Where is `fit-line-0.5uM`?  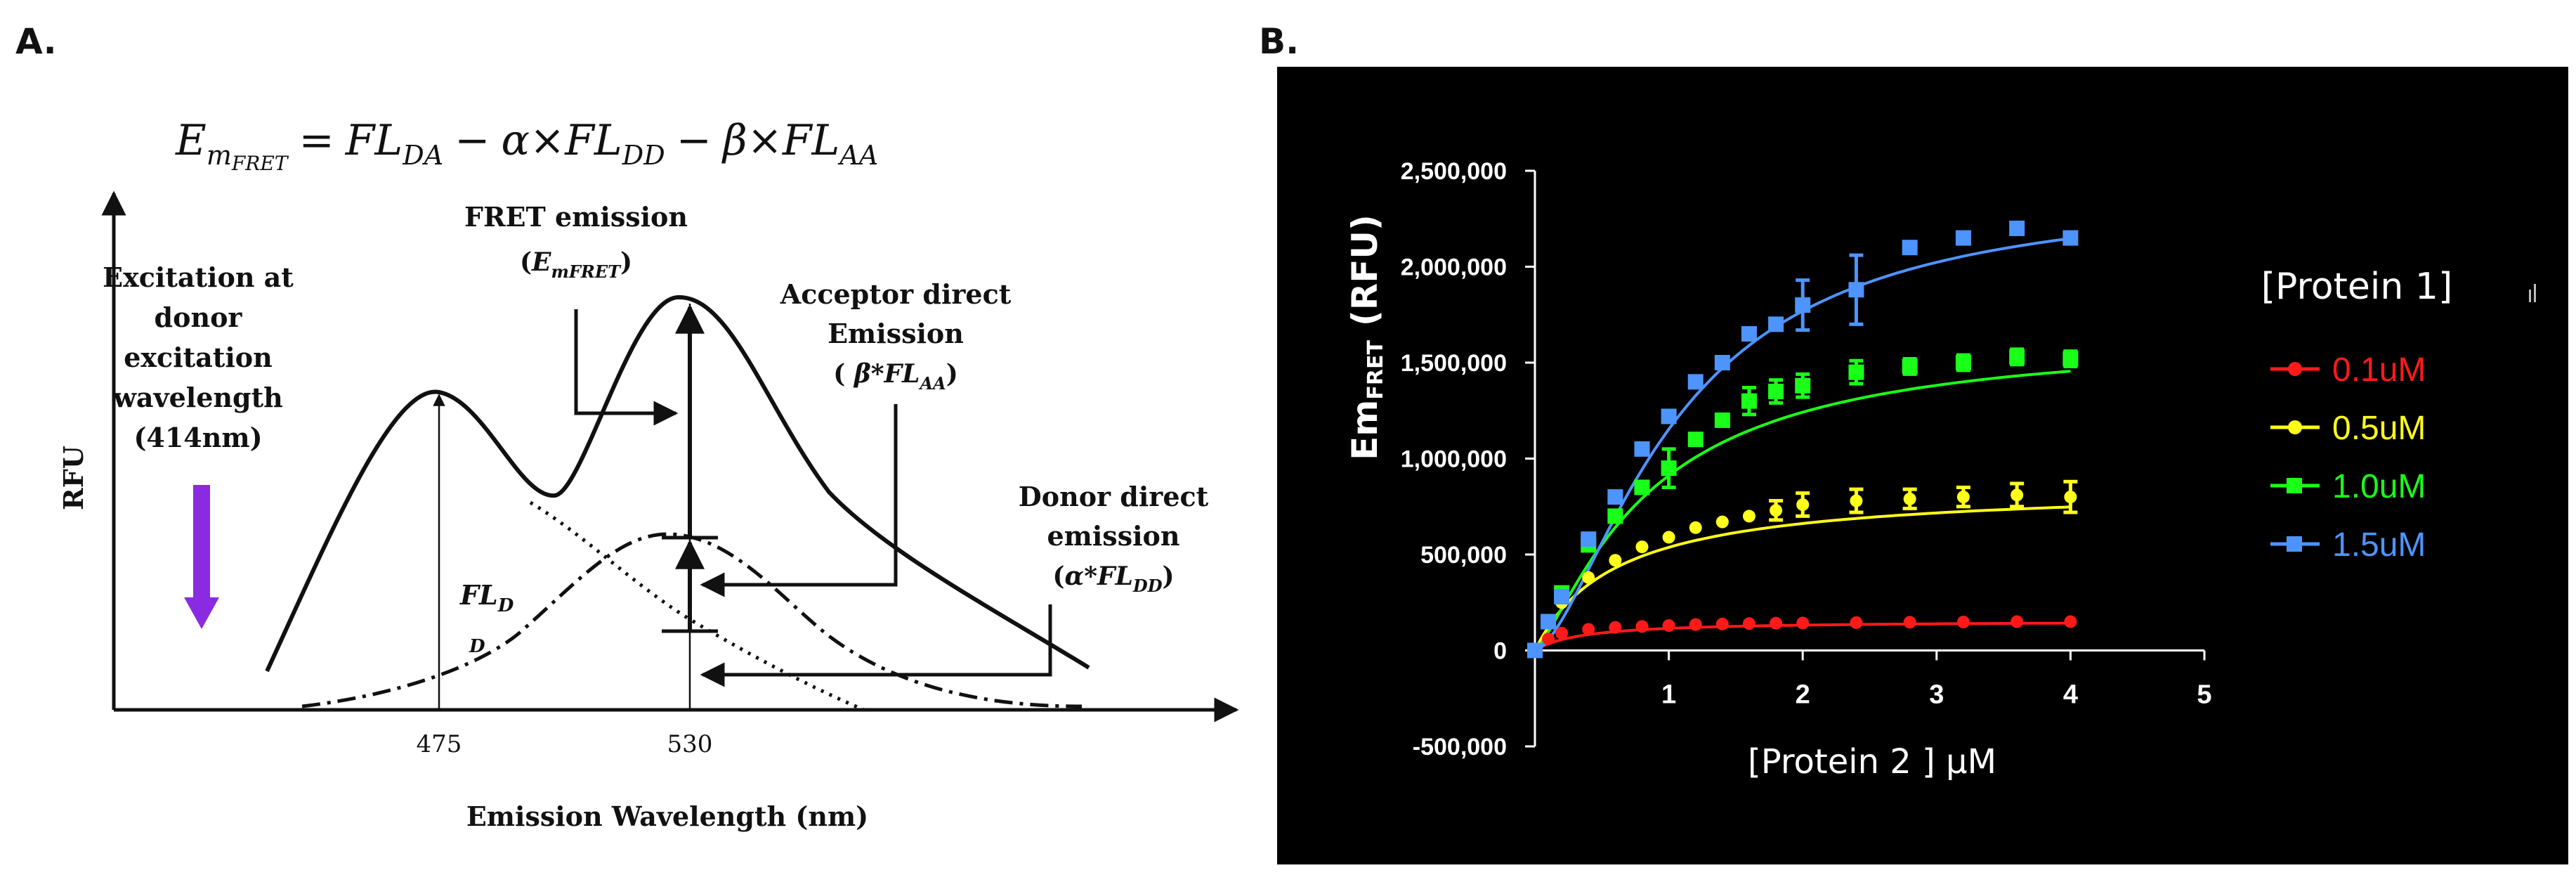 fit-line-0.5uM is located at coordinates (1802, 578).